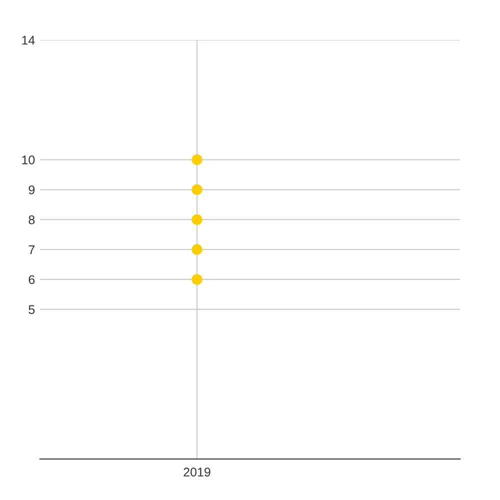 The width and height of the screenshot is (500, 500). I want to click on y-tick-label: 5, so click(31, 309).